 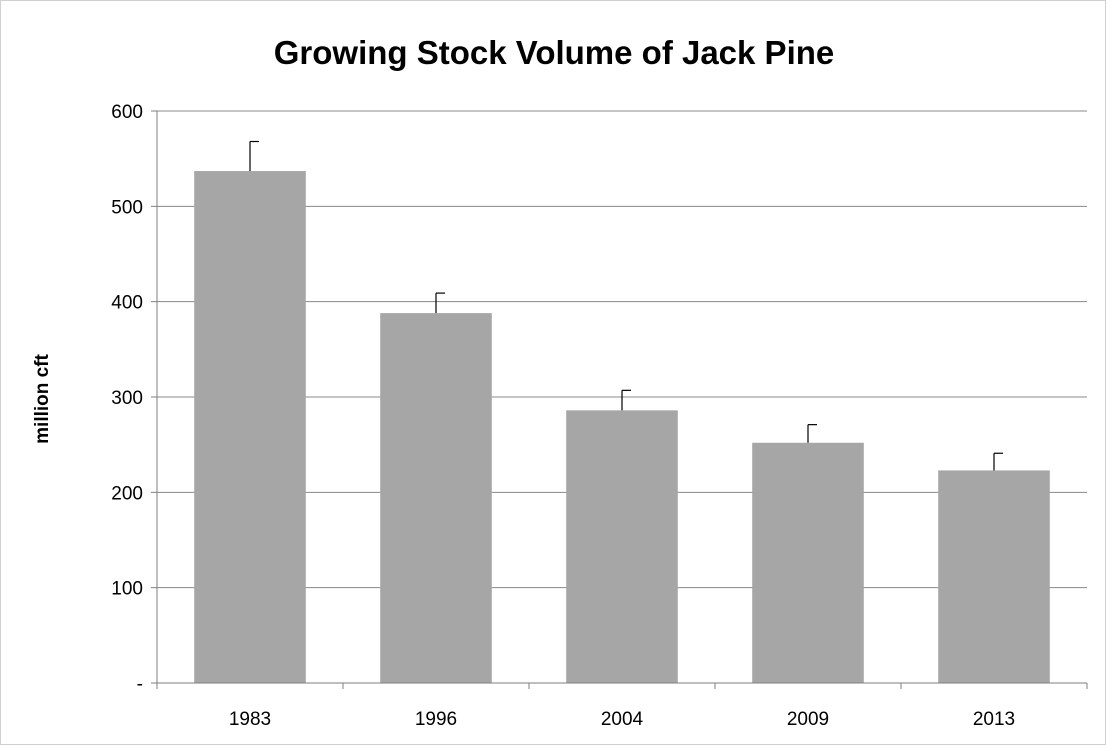 I want to click on x-tick-label: 1996, so click(x=436, y=719).